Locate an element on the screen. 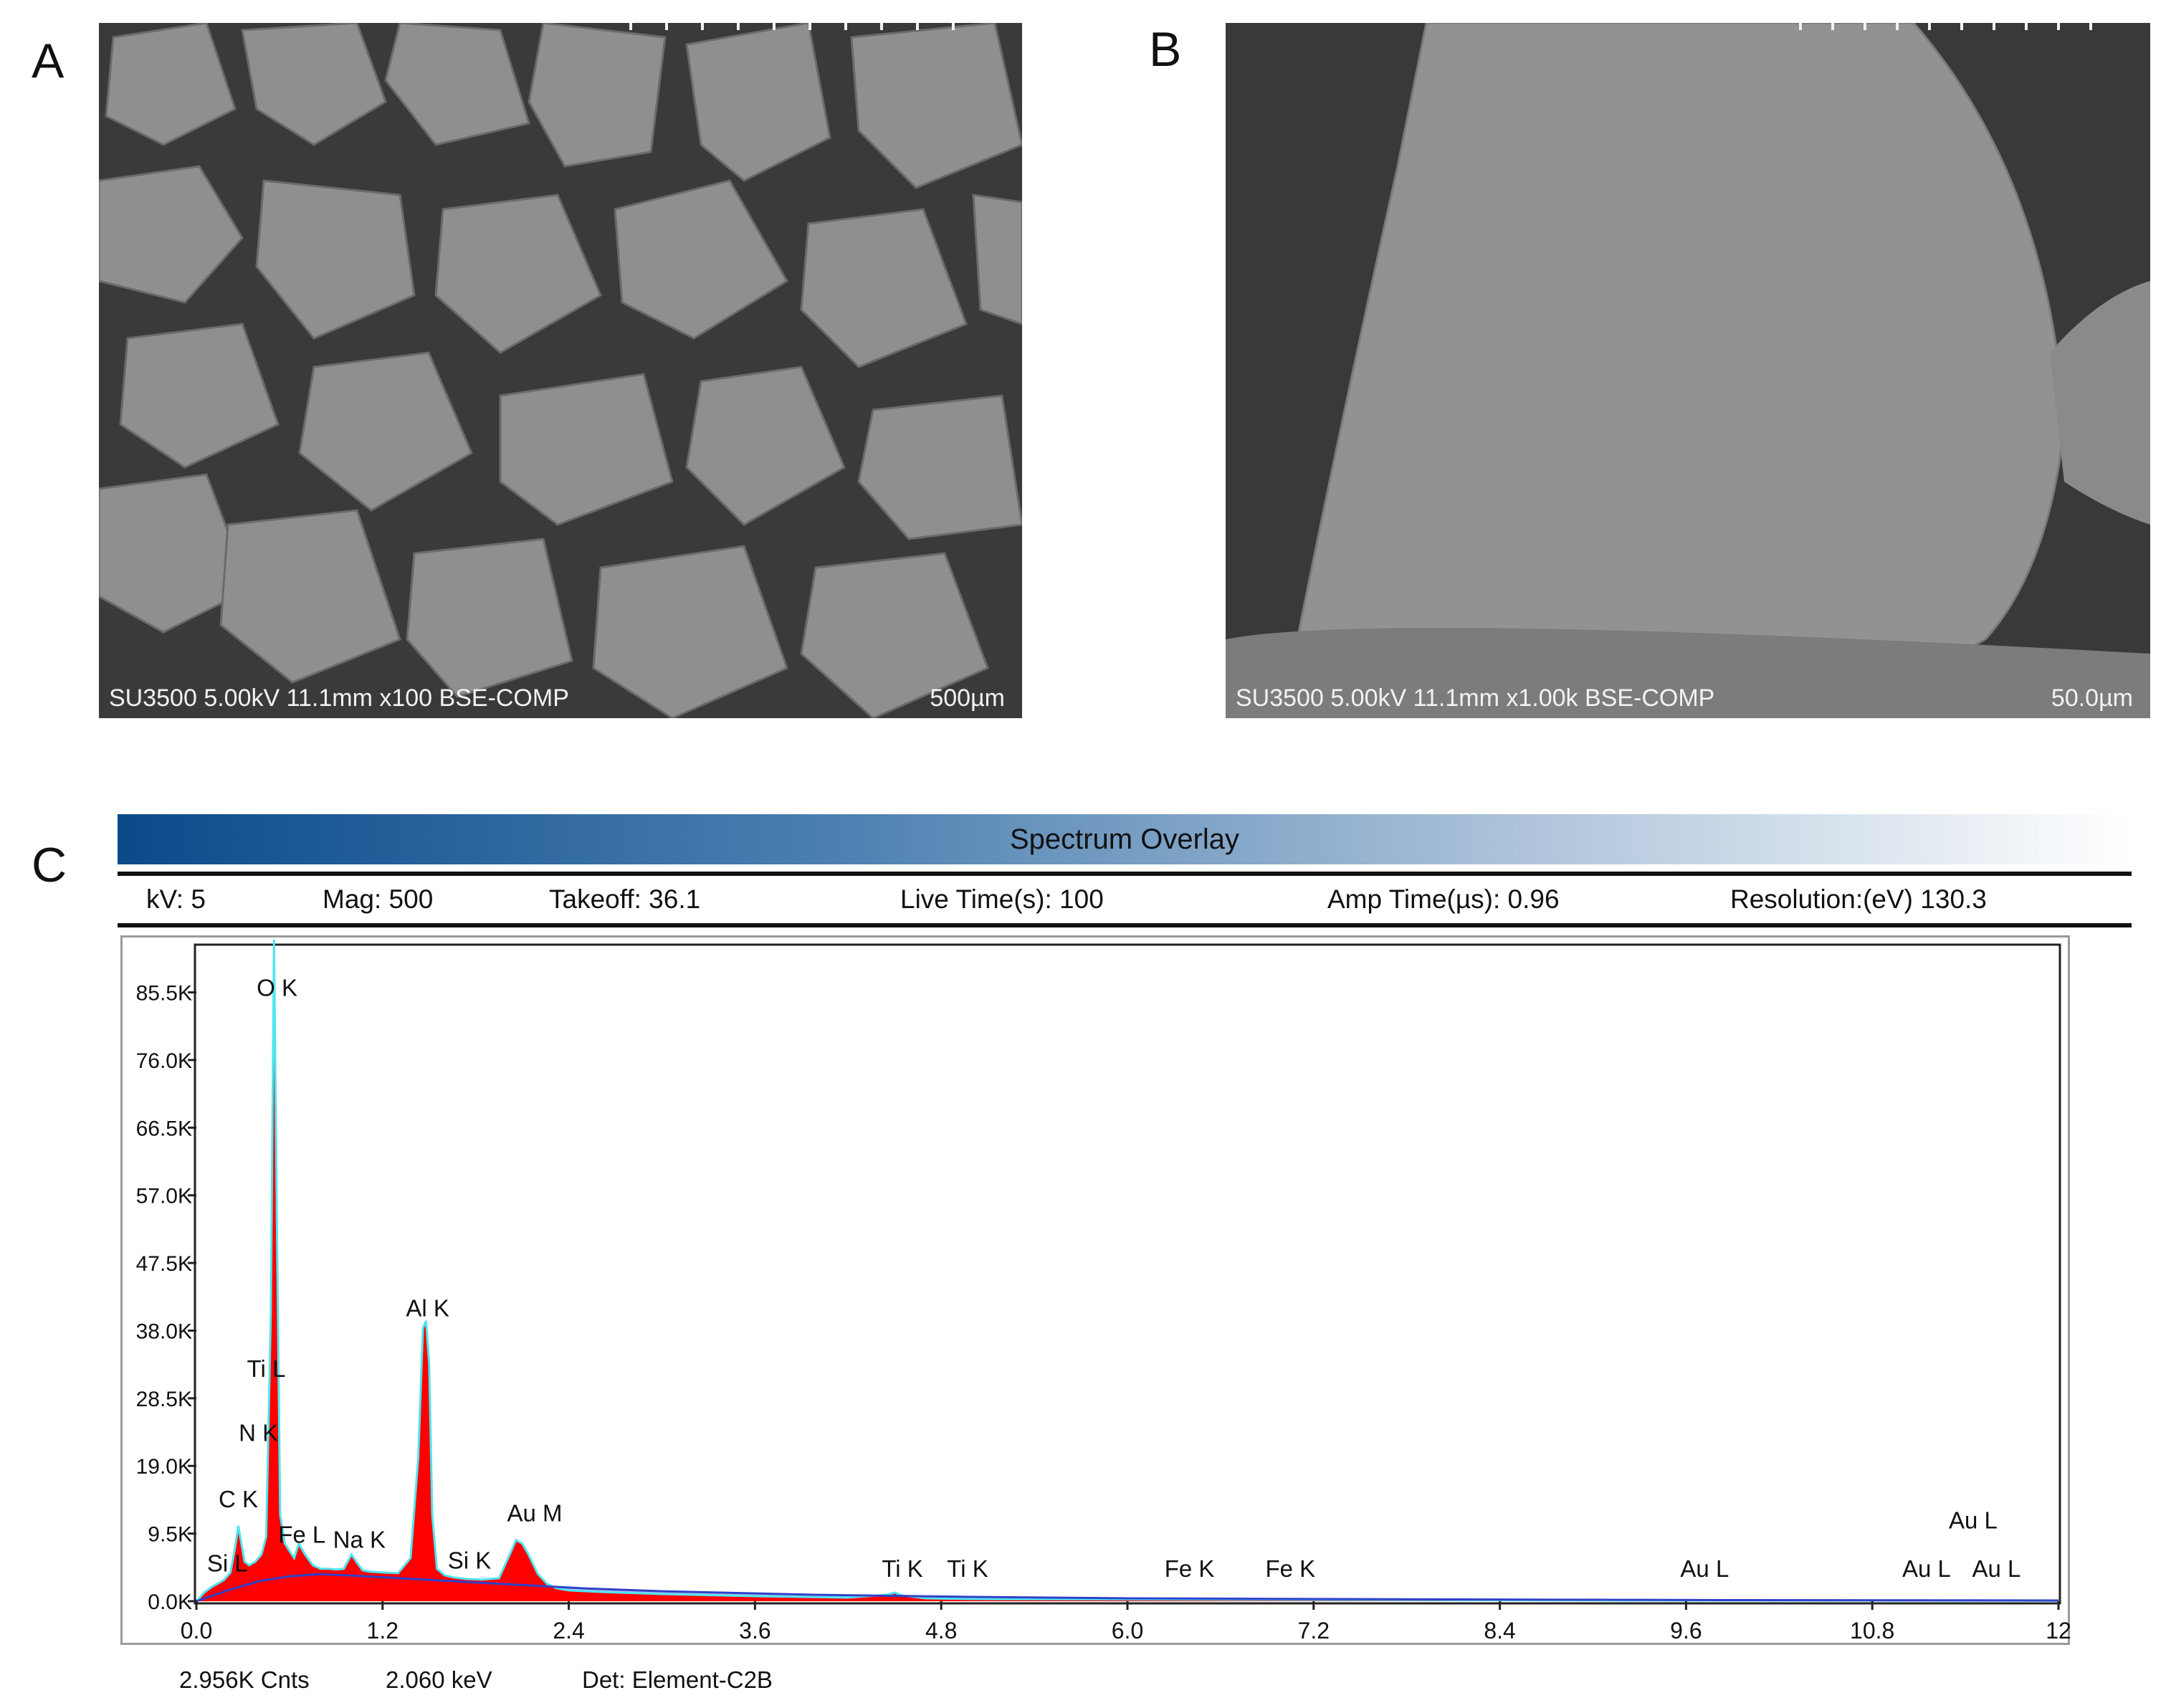 This screenshot has height=1708, width=2171. x-tick-label: 3.6 is located at coordinates (755, 1630).